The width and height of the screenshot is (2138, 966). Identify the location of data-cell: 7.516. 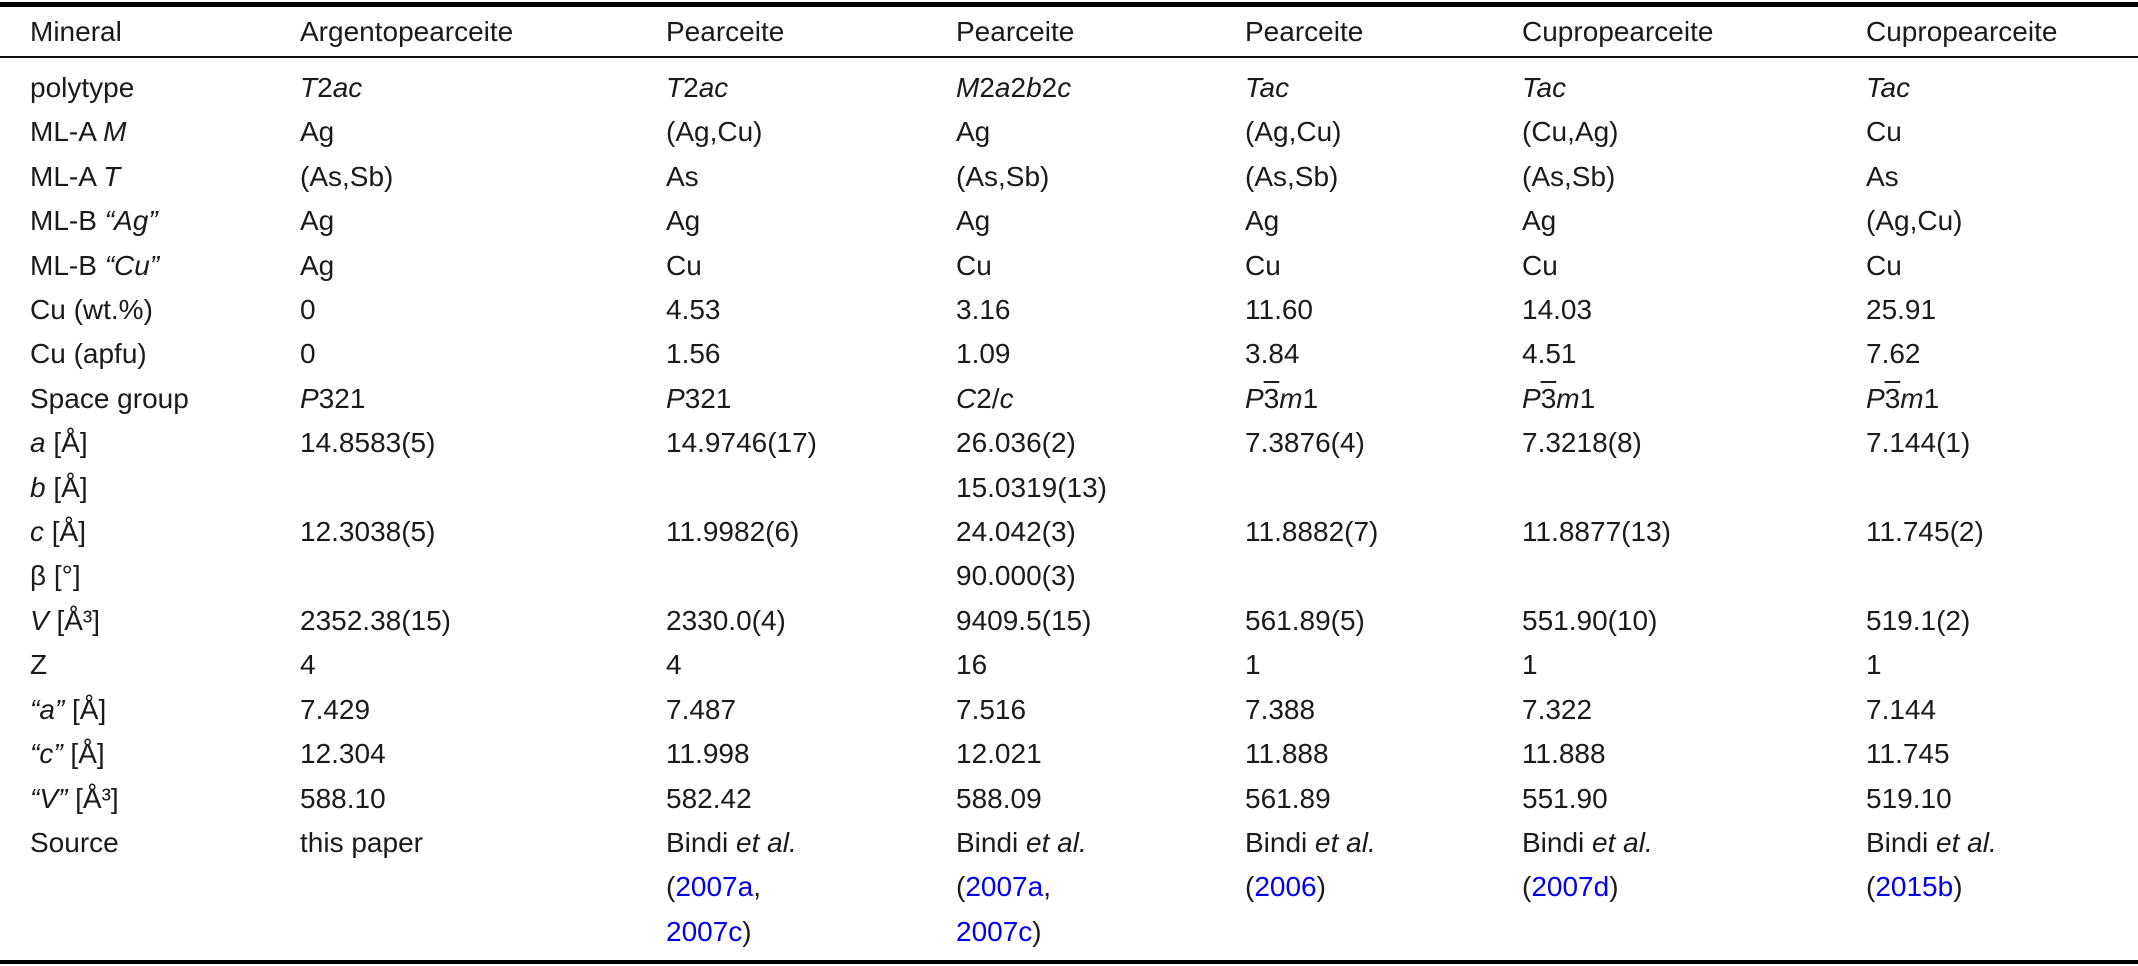
(991, 709).